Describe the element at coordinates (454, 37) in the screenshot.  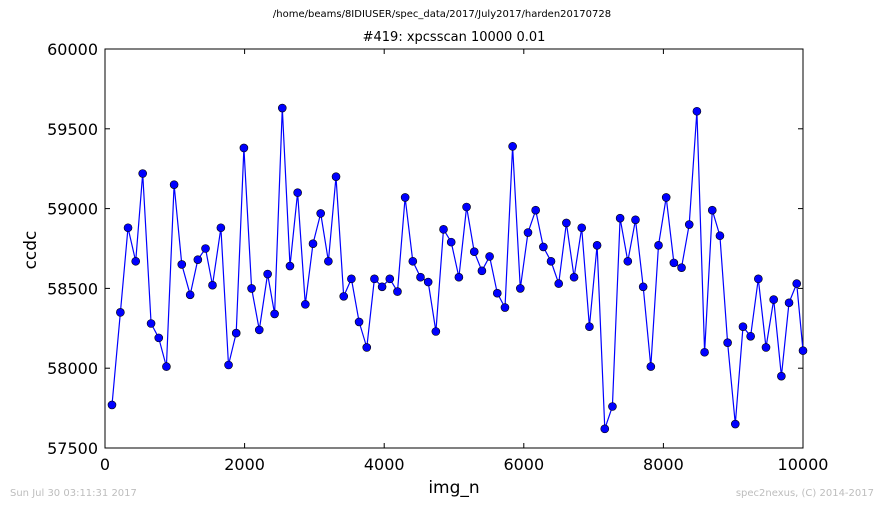
I see `chart-title: #419: xpcsscan 10000 0.01` at that location.